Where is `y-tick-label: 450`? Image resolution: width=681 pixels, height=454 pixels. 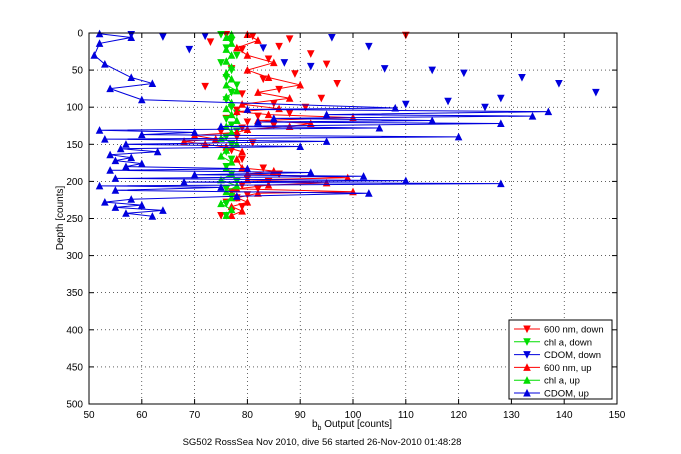
y-tick-label: 450 is located at coordinates (74, 367).